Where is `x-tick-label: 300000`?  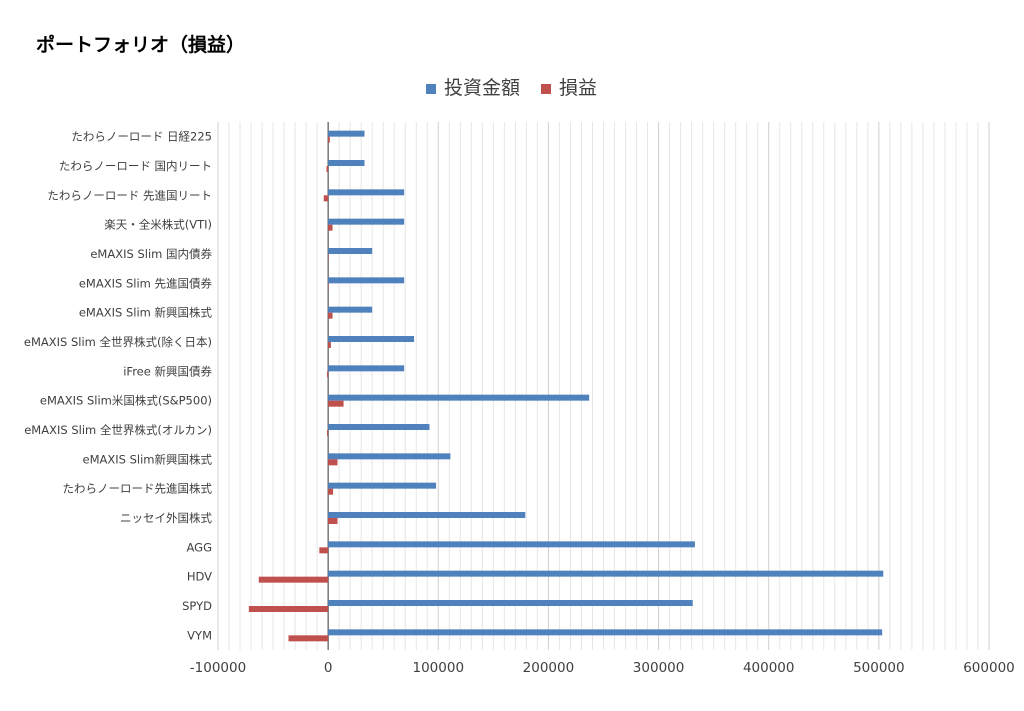 x-tick-label: 300000 is located at coordinates (659, 668).